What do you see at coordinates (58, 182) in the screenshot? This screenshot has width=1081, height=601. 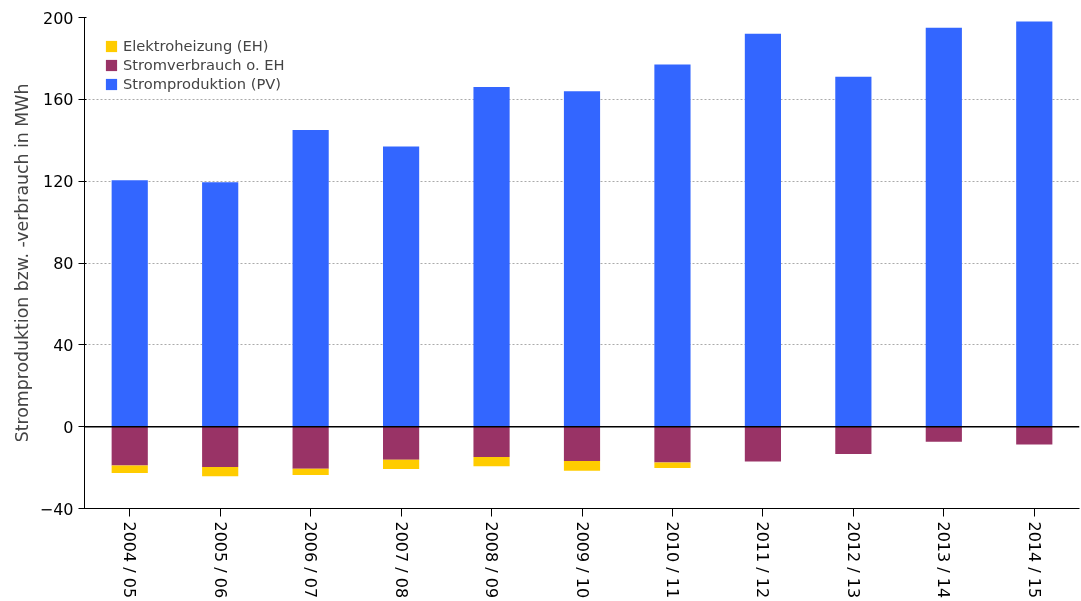 I see `y-tick-label: 120` at bounding box center [58, 182].